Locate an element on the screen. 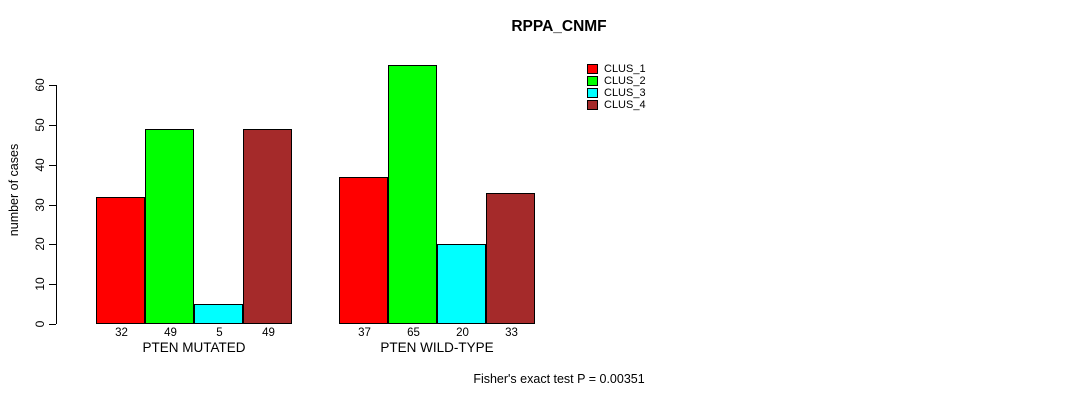 The image size is (1090, 400). bar-value-label: 37 is located at coordinates (364, 333).